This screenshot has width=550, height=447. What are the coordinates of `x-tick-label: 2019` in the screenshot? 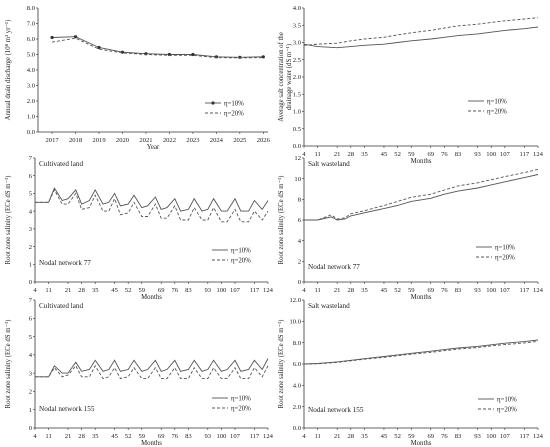 It's located at (99, 140).